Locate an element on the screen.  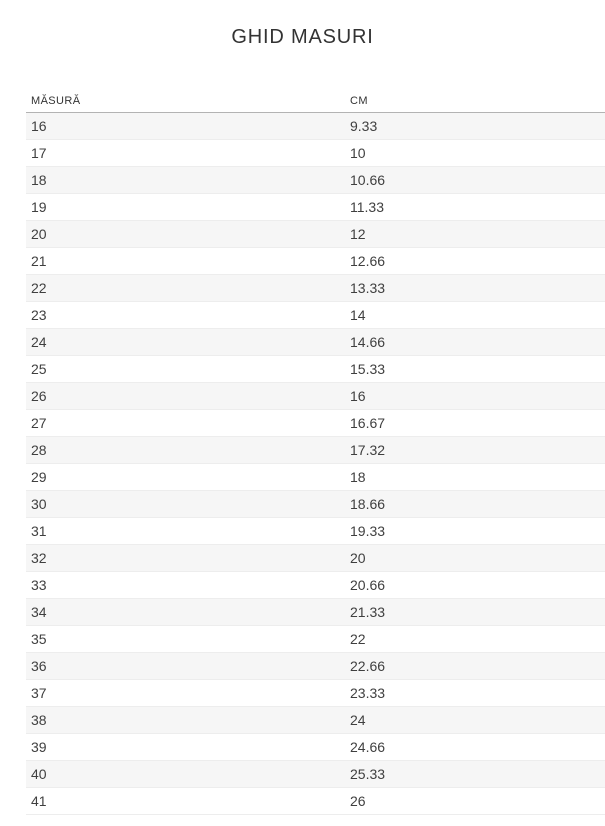
cm-cell: 17.32 is located at coordinates (475, 450).